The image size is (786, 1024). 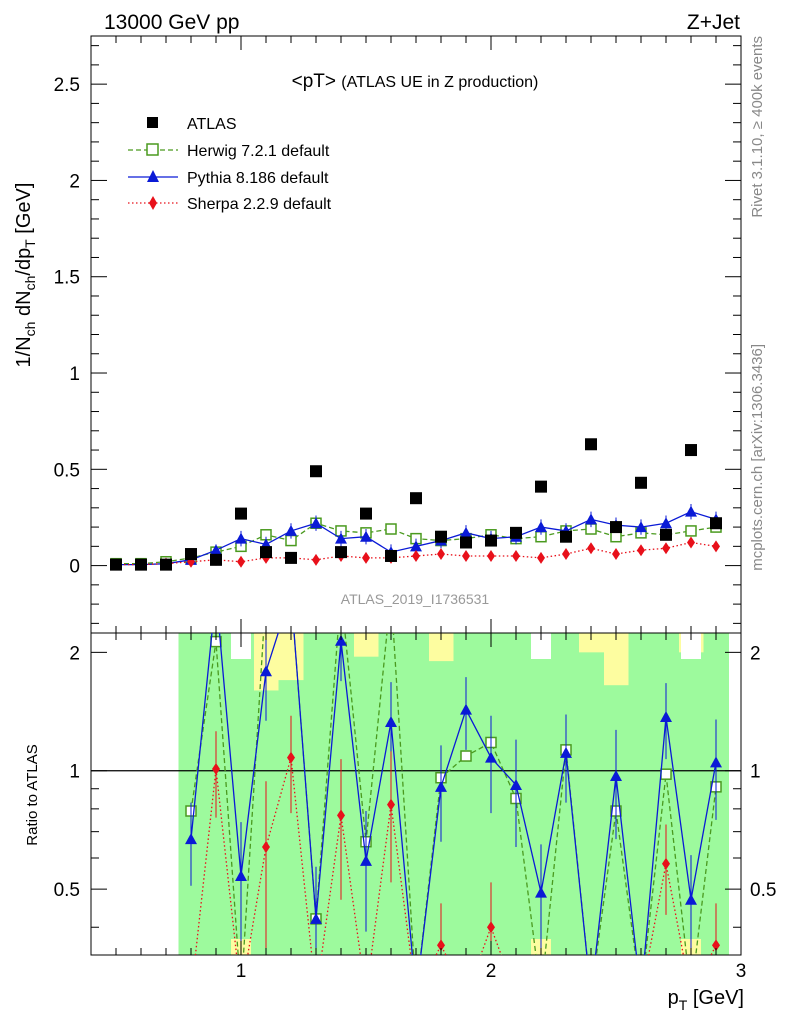 I want to click on x-axis-title: pT [GeV], so click(x=706, y=1000).